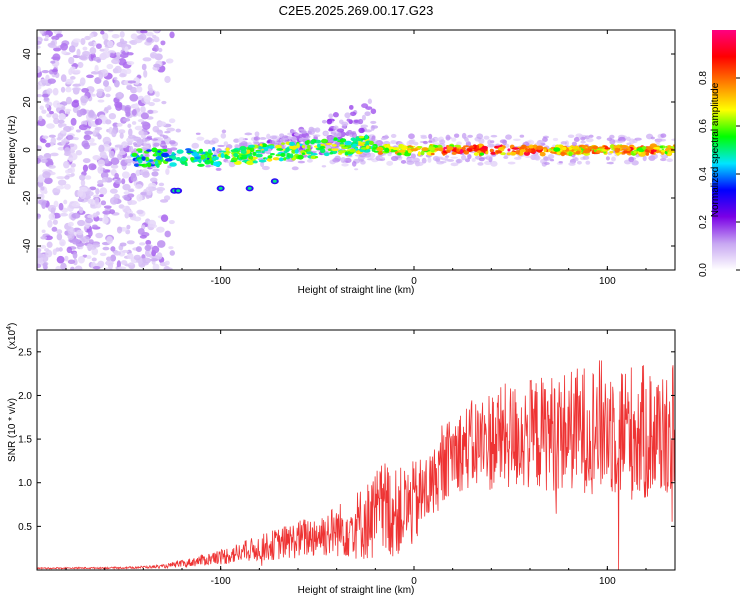 The image size is (750, 600). What do you see at coordinates (12, 336) in the screenshot?
I see `snr-scale-factor: (x104)` at bounding box center [12, 336].